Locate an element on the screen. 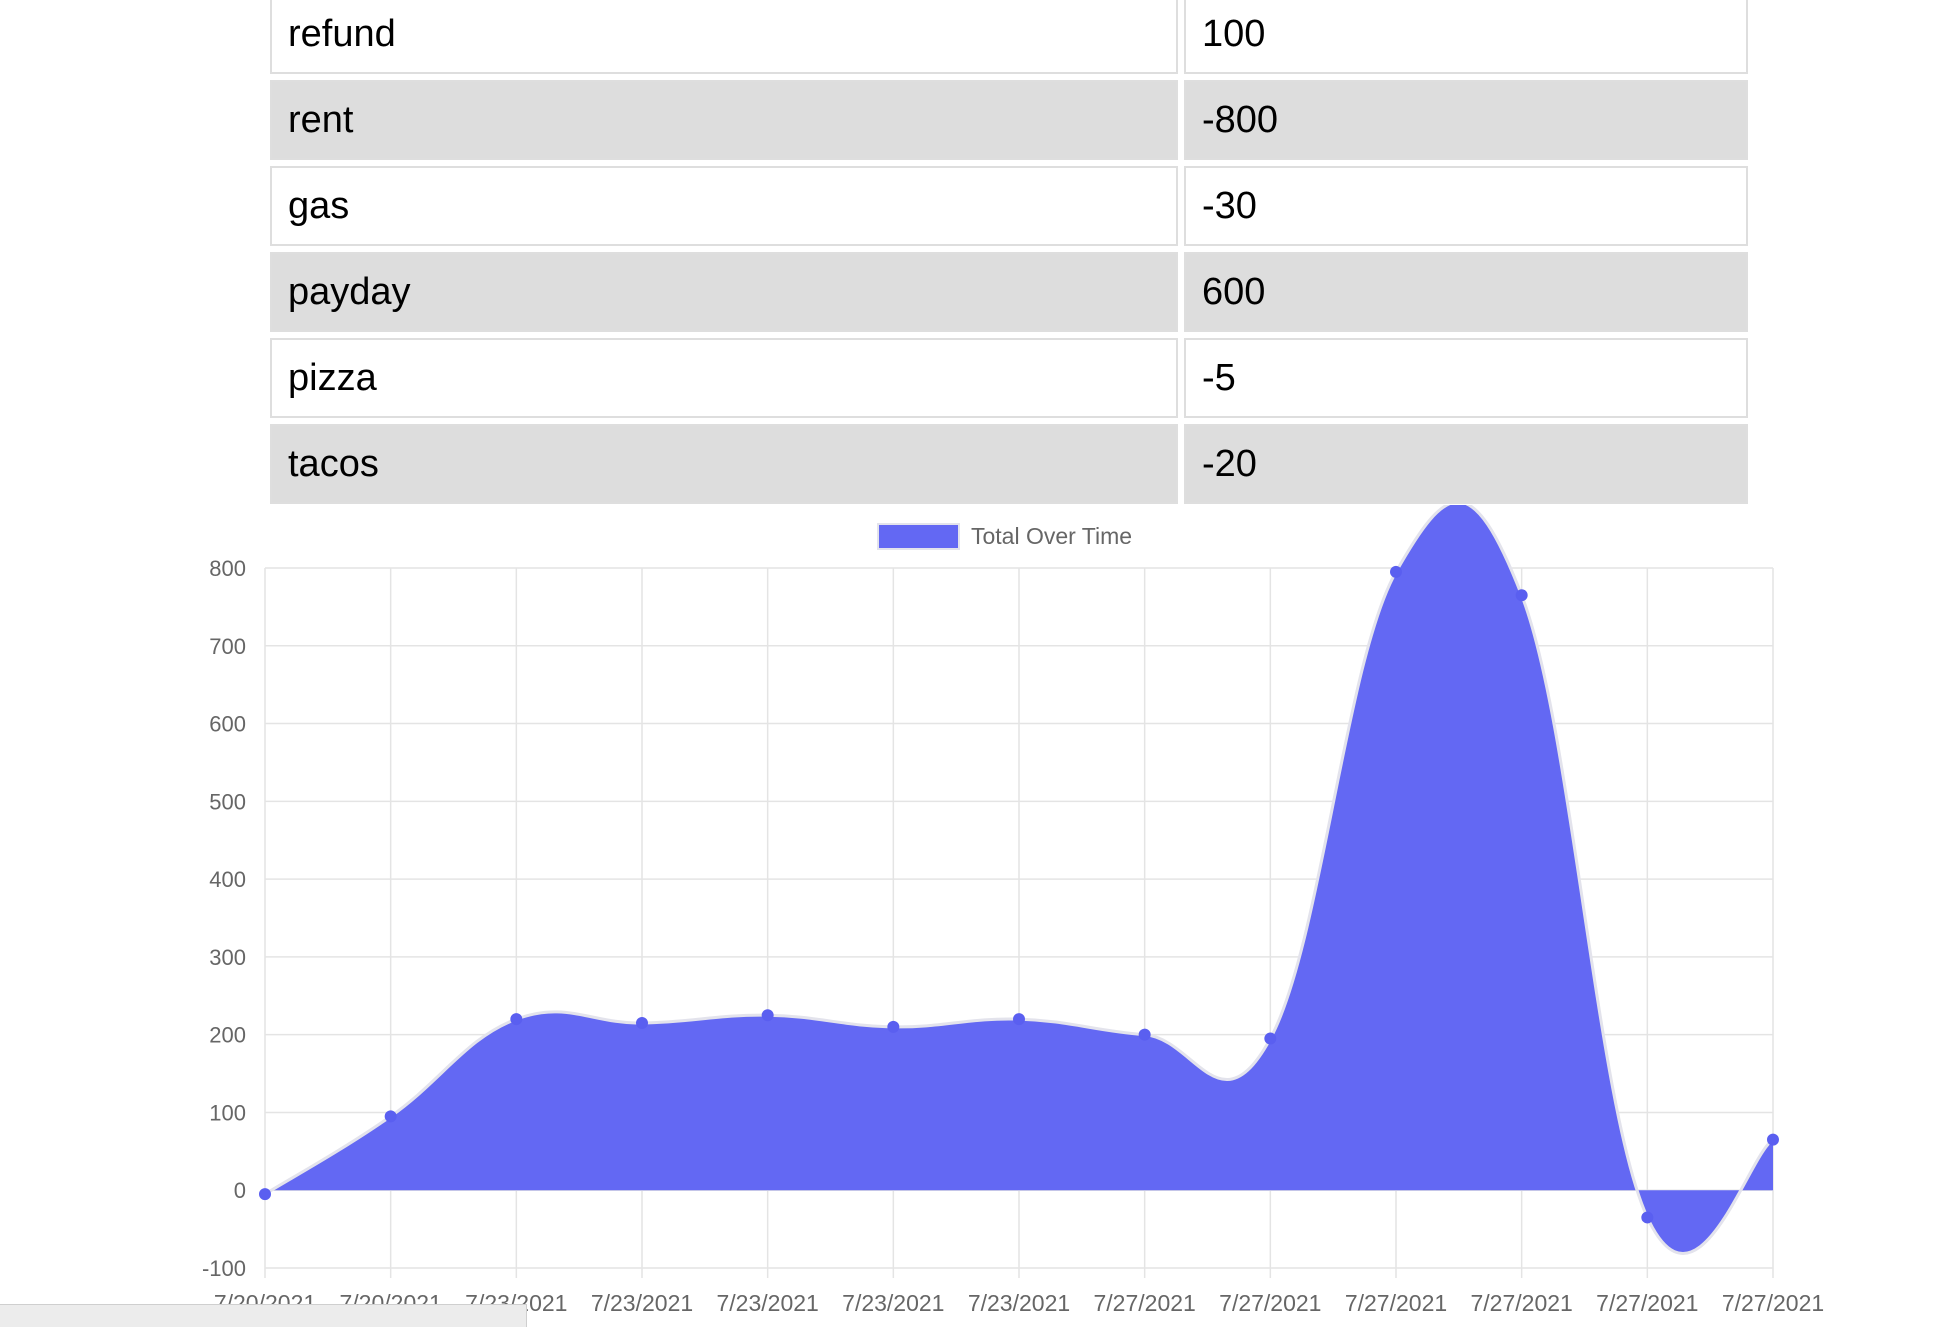 The width and height of the screenshot is (1942, 1327). chart-legend: Total Over Time is located at coordinates (1004, 536).